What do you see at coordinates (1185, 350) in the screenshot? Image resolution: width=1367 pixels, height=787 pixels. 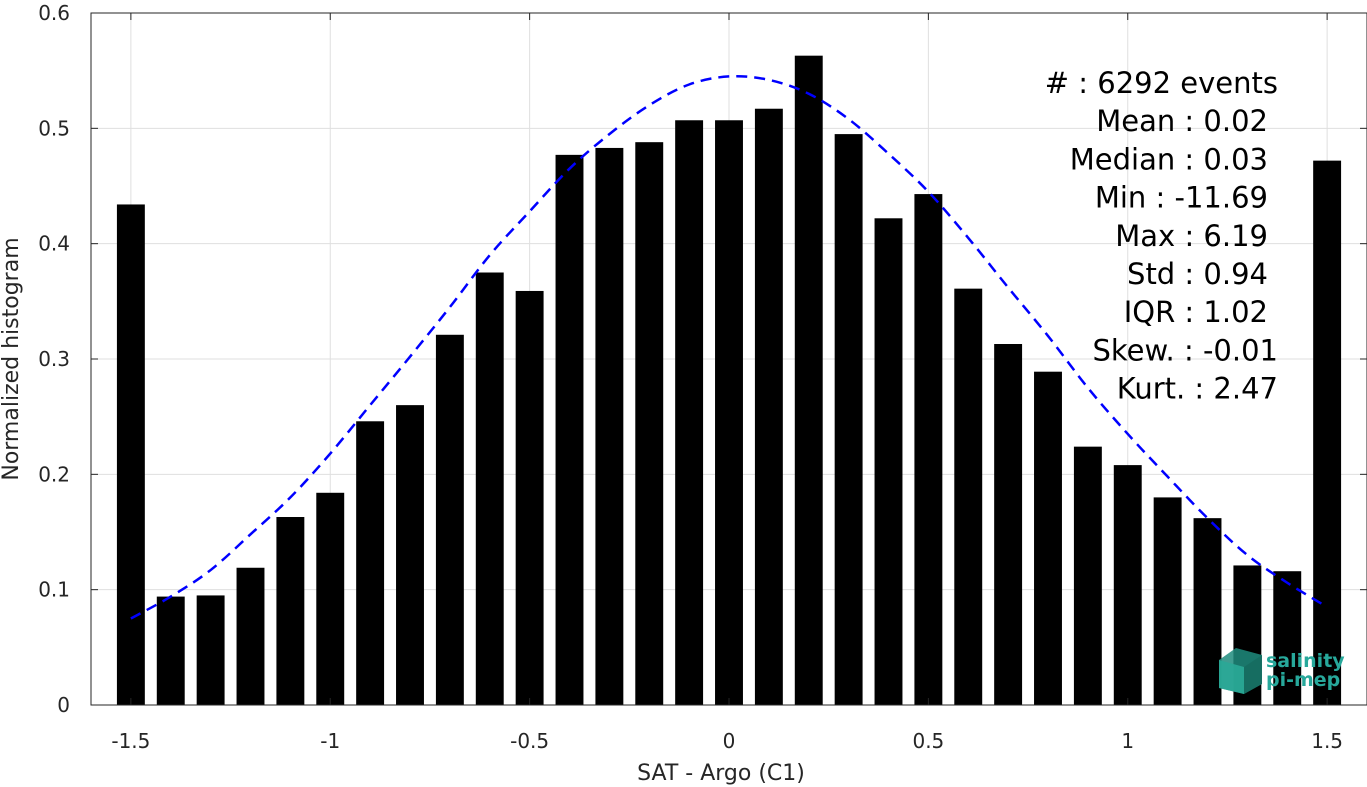 I see `stats-line: Skew. : -0.01` at bounding box center [1185, 350].